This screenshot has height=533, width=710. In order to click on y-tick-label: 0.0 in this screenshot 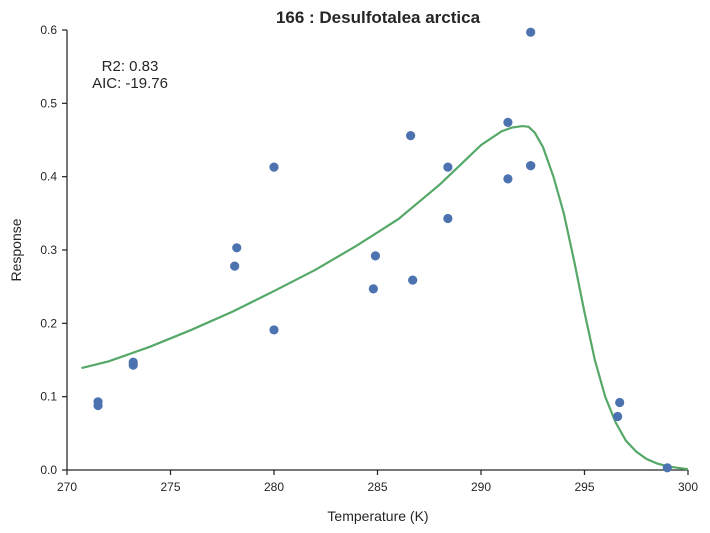, I will do `click(48, 470)`.